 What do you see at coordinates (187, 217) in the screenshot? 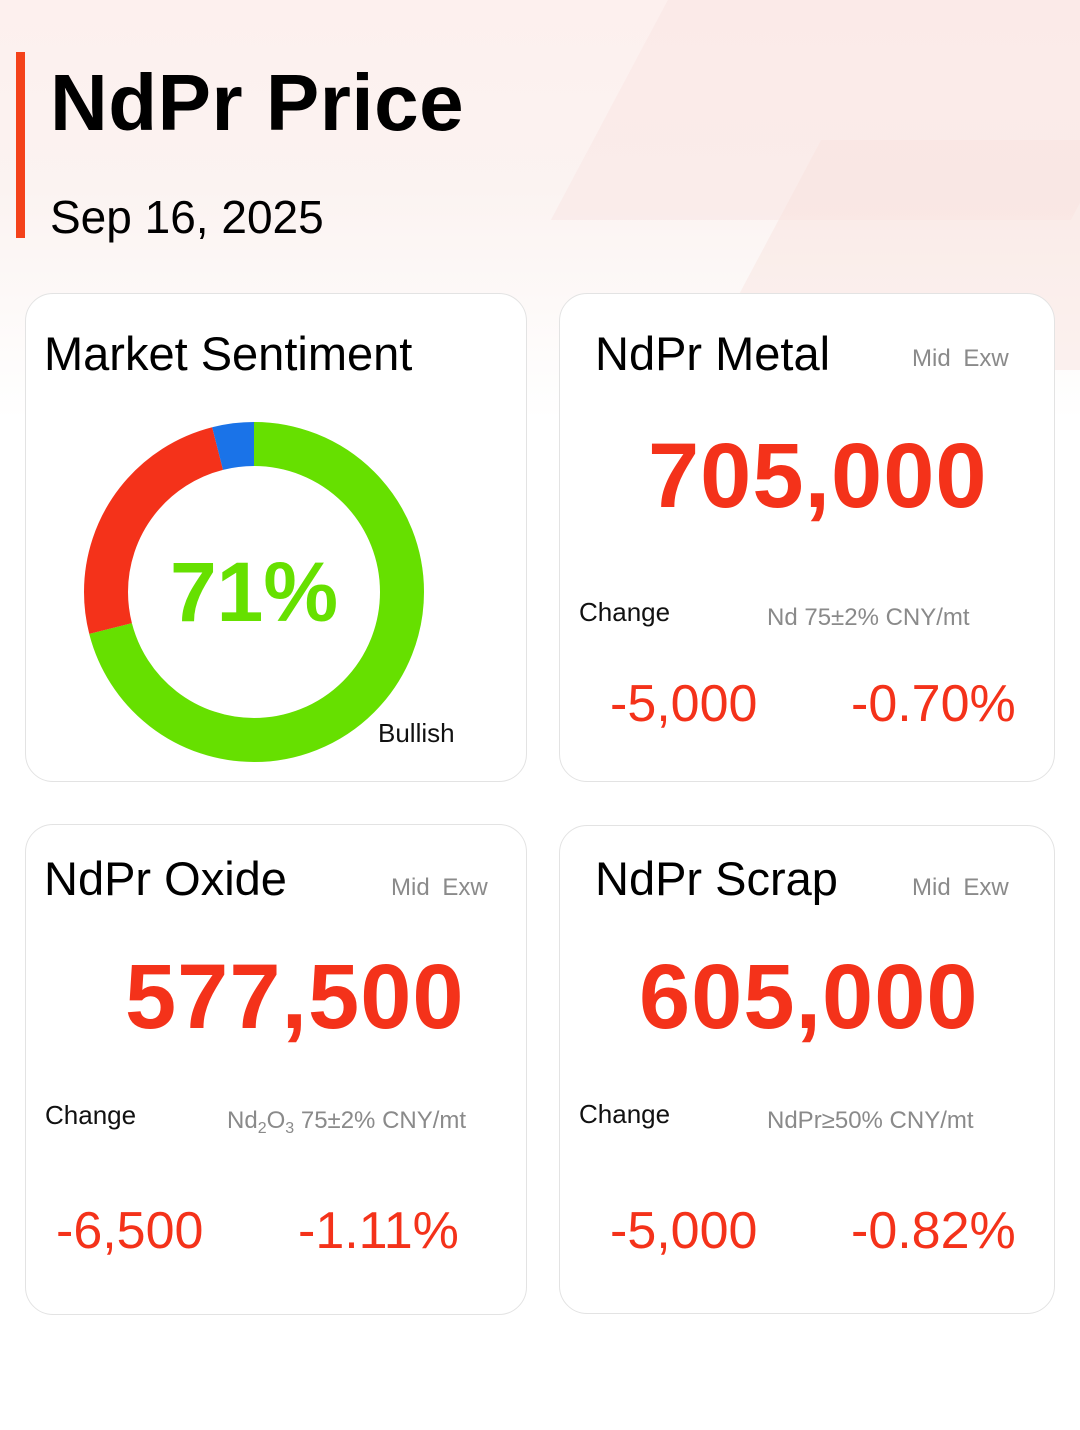
I see `page-date: Sep 16, 2025` at bounding box center [187, 217].